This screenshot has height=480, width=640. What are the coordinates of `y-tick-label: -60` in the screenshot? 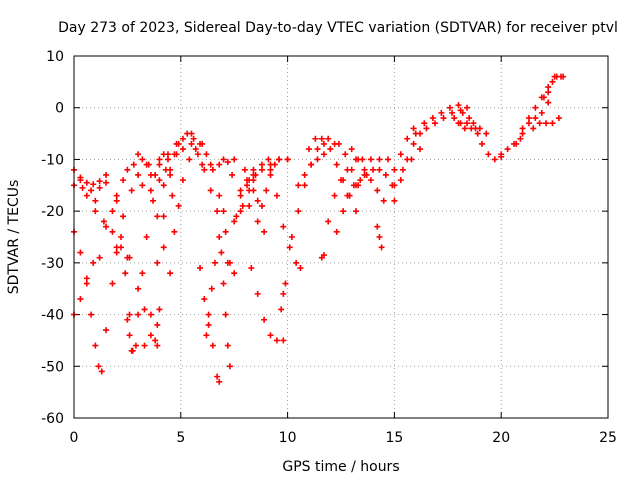 It's located at (52, 419).